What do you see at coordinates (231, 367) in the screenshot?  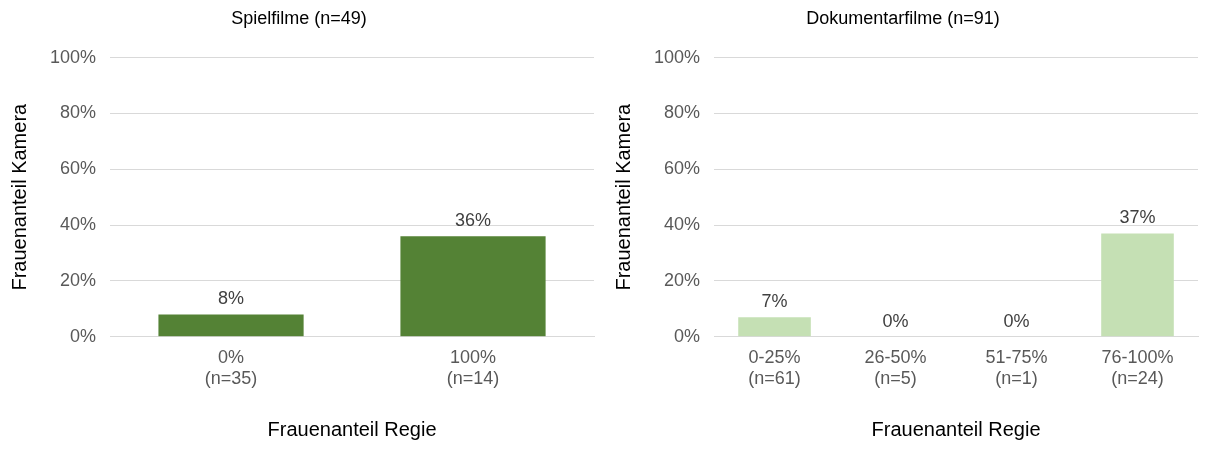 I see `x-tick-label: 0% (n=35)` at bounding box center [231, 367].